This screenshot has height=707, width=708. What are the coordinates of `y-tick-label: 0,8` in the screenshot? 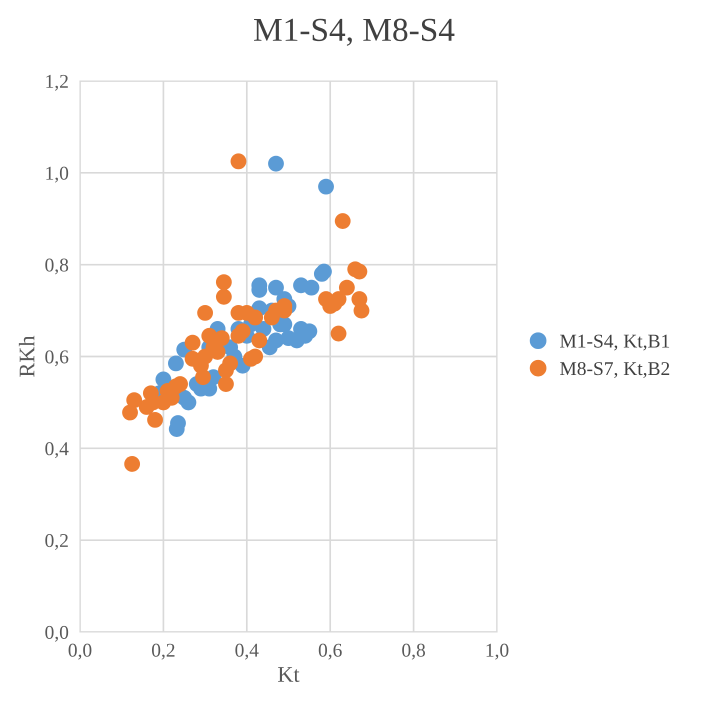 It's located at (56, 266).